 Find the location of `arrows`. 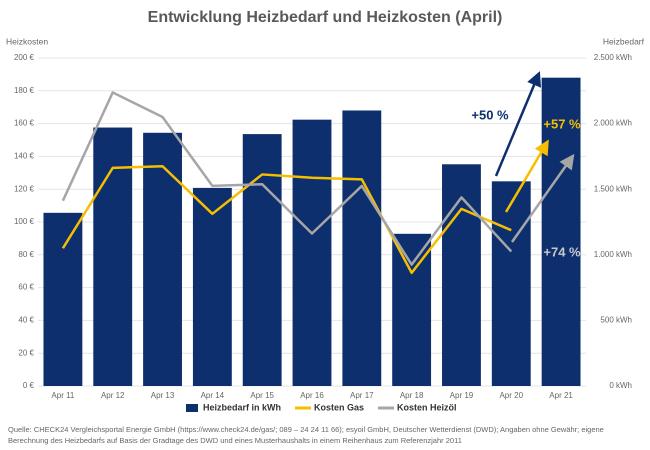

arrows is located at coordinates (534, 157).